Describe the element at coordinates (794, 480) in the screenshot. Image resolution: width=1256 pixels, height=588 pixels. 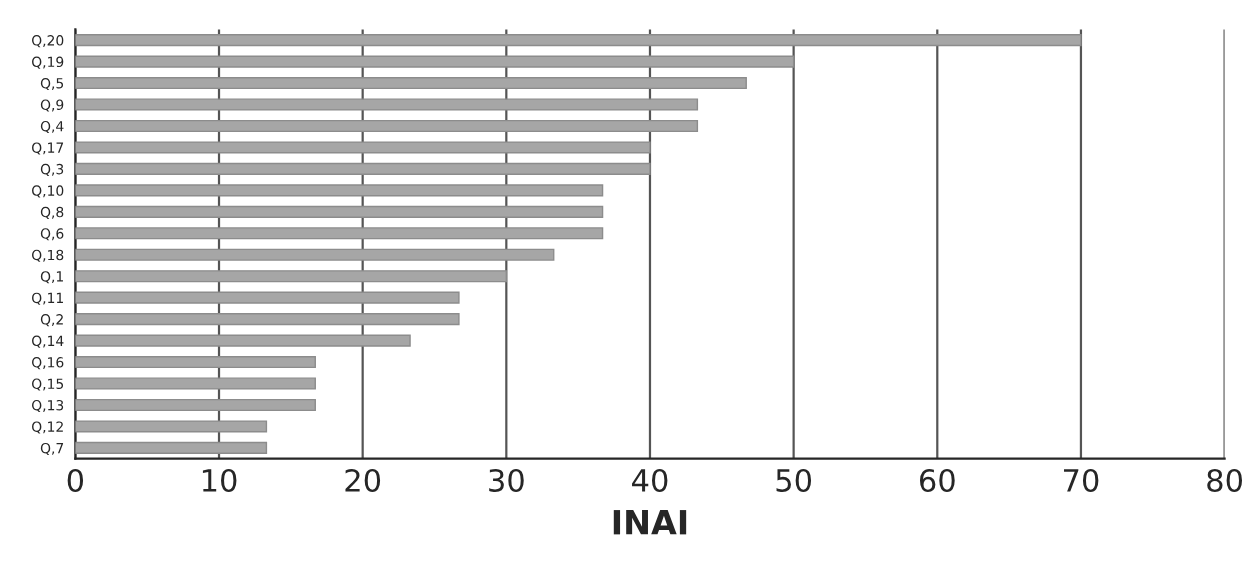
I see `x-tick-label: 50` at that location.